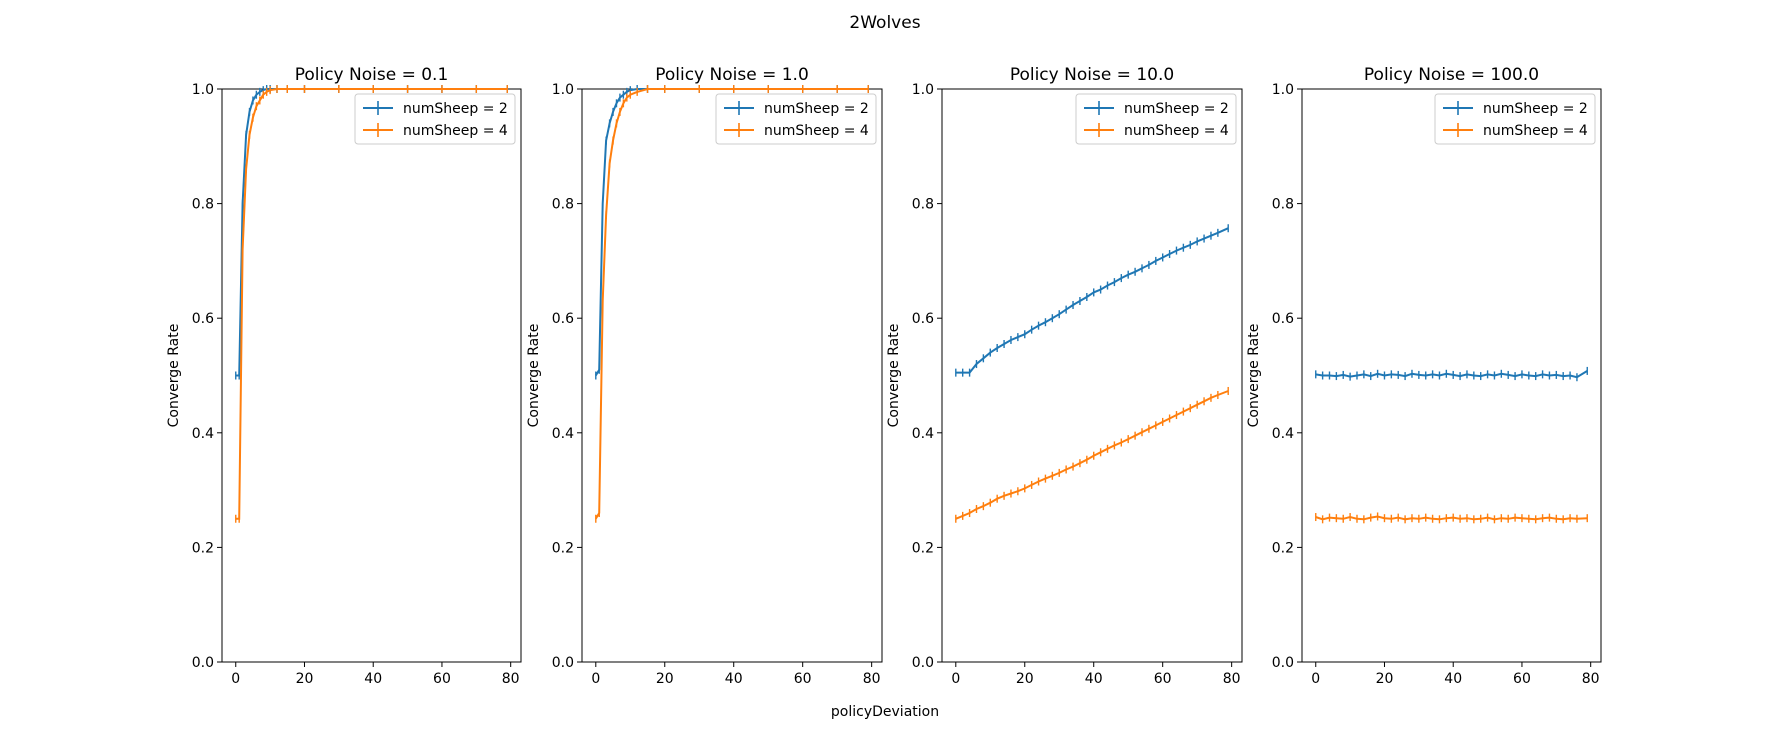  Describe the element at coordinates (732, 75) in the screenshot. I see `panel-title: Policy Noise = 1.0` at that location.